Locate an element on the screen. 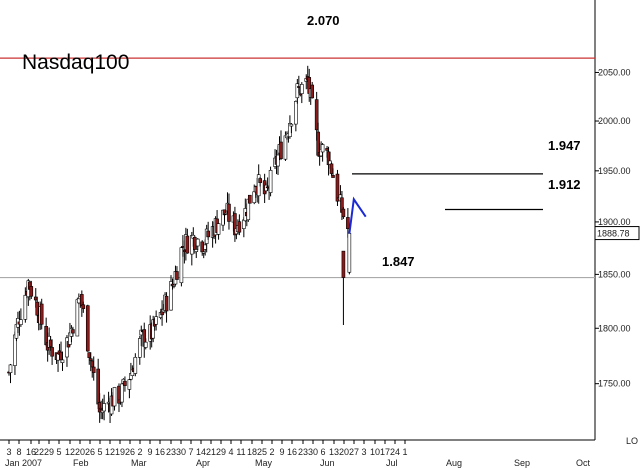 The width and height of the screenshot is (640, 468). x-tick-label: 14 is located at coordinates (201, 452).